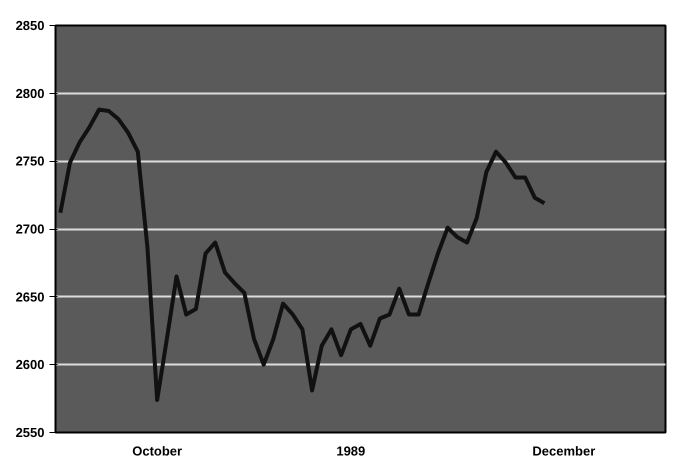 Image resolution: width=677 pixels, height=468 pixels. Describe the element at coordinates (30, 93) in the screenshot. I see `y-tick-label: 2800` at that location.